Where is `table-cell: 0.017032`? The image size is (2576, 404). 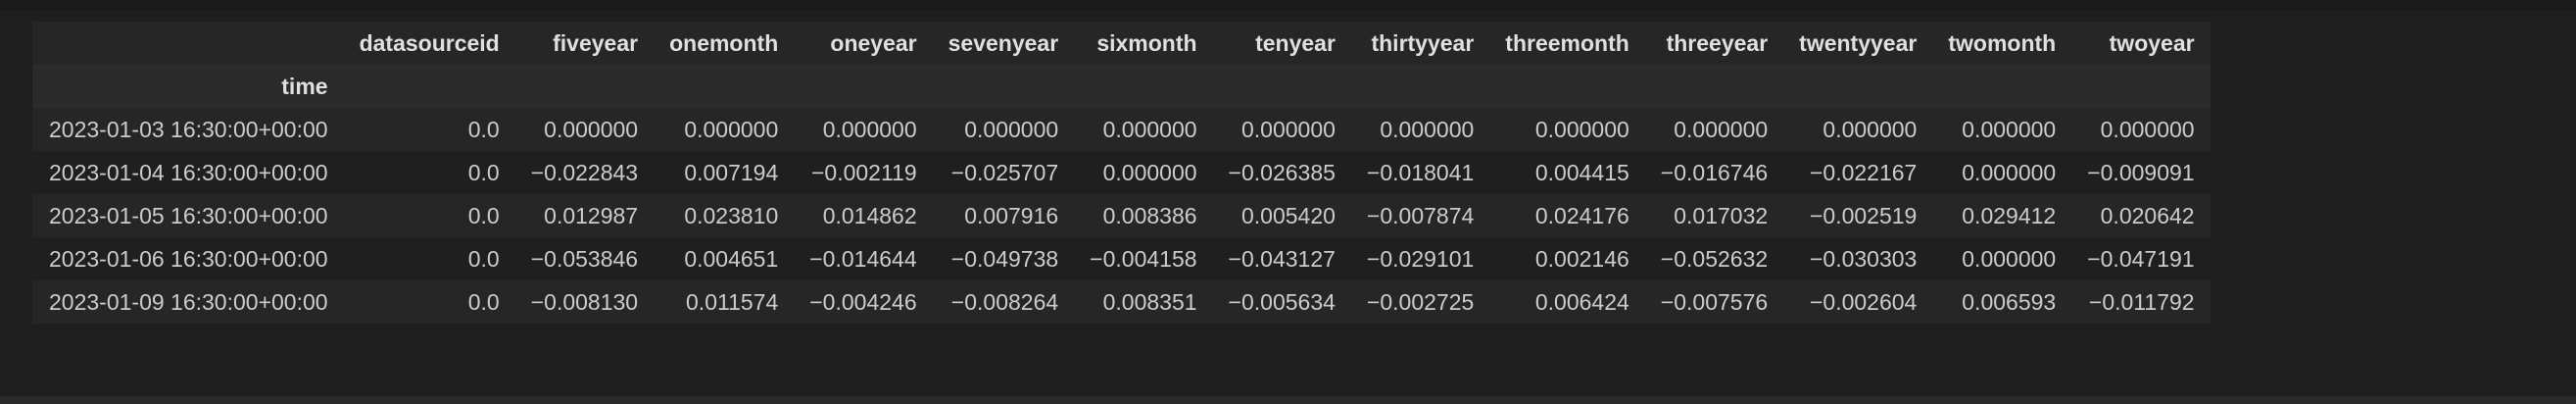 table-cell: 0.017032 is located at coordinates (1721, 215).